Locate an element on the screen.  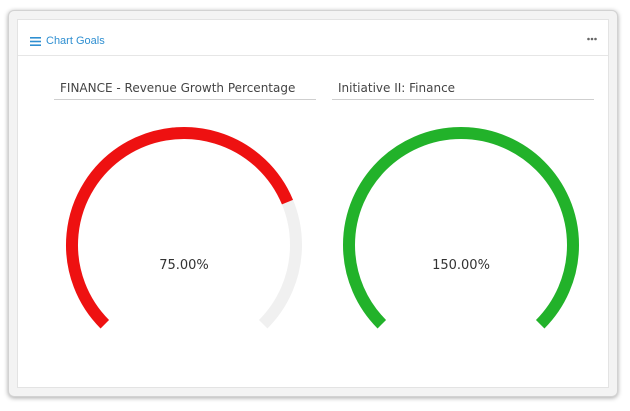
goal-title-initiative-finance: Initiative II: Finance is located at coordinates (397, 88).